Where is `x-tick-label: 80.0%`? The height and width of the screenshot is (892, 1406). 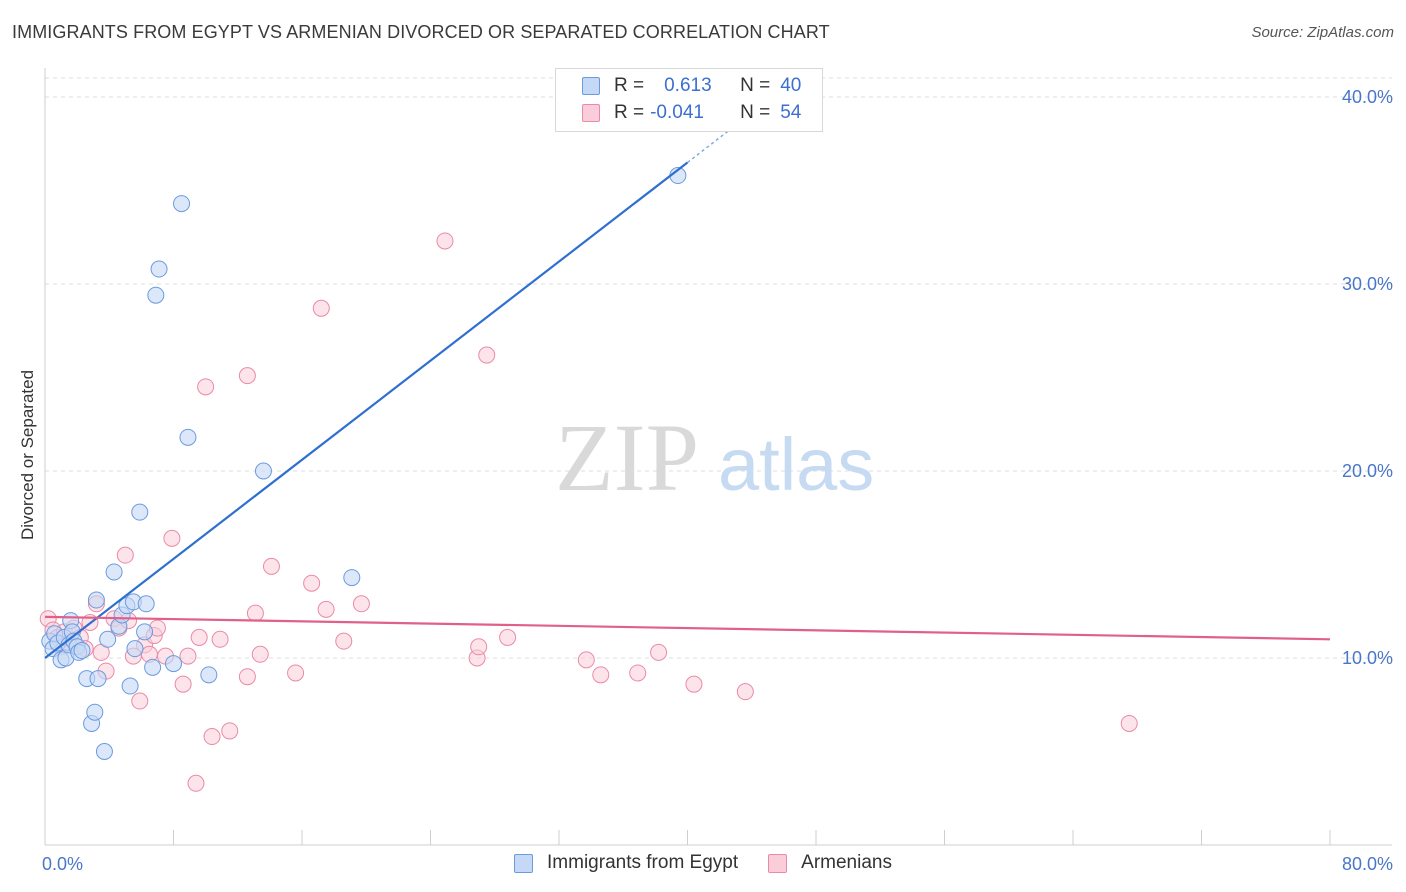
x-tick-label: 80.0% is located at coordinates (1367, 864).